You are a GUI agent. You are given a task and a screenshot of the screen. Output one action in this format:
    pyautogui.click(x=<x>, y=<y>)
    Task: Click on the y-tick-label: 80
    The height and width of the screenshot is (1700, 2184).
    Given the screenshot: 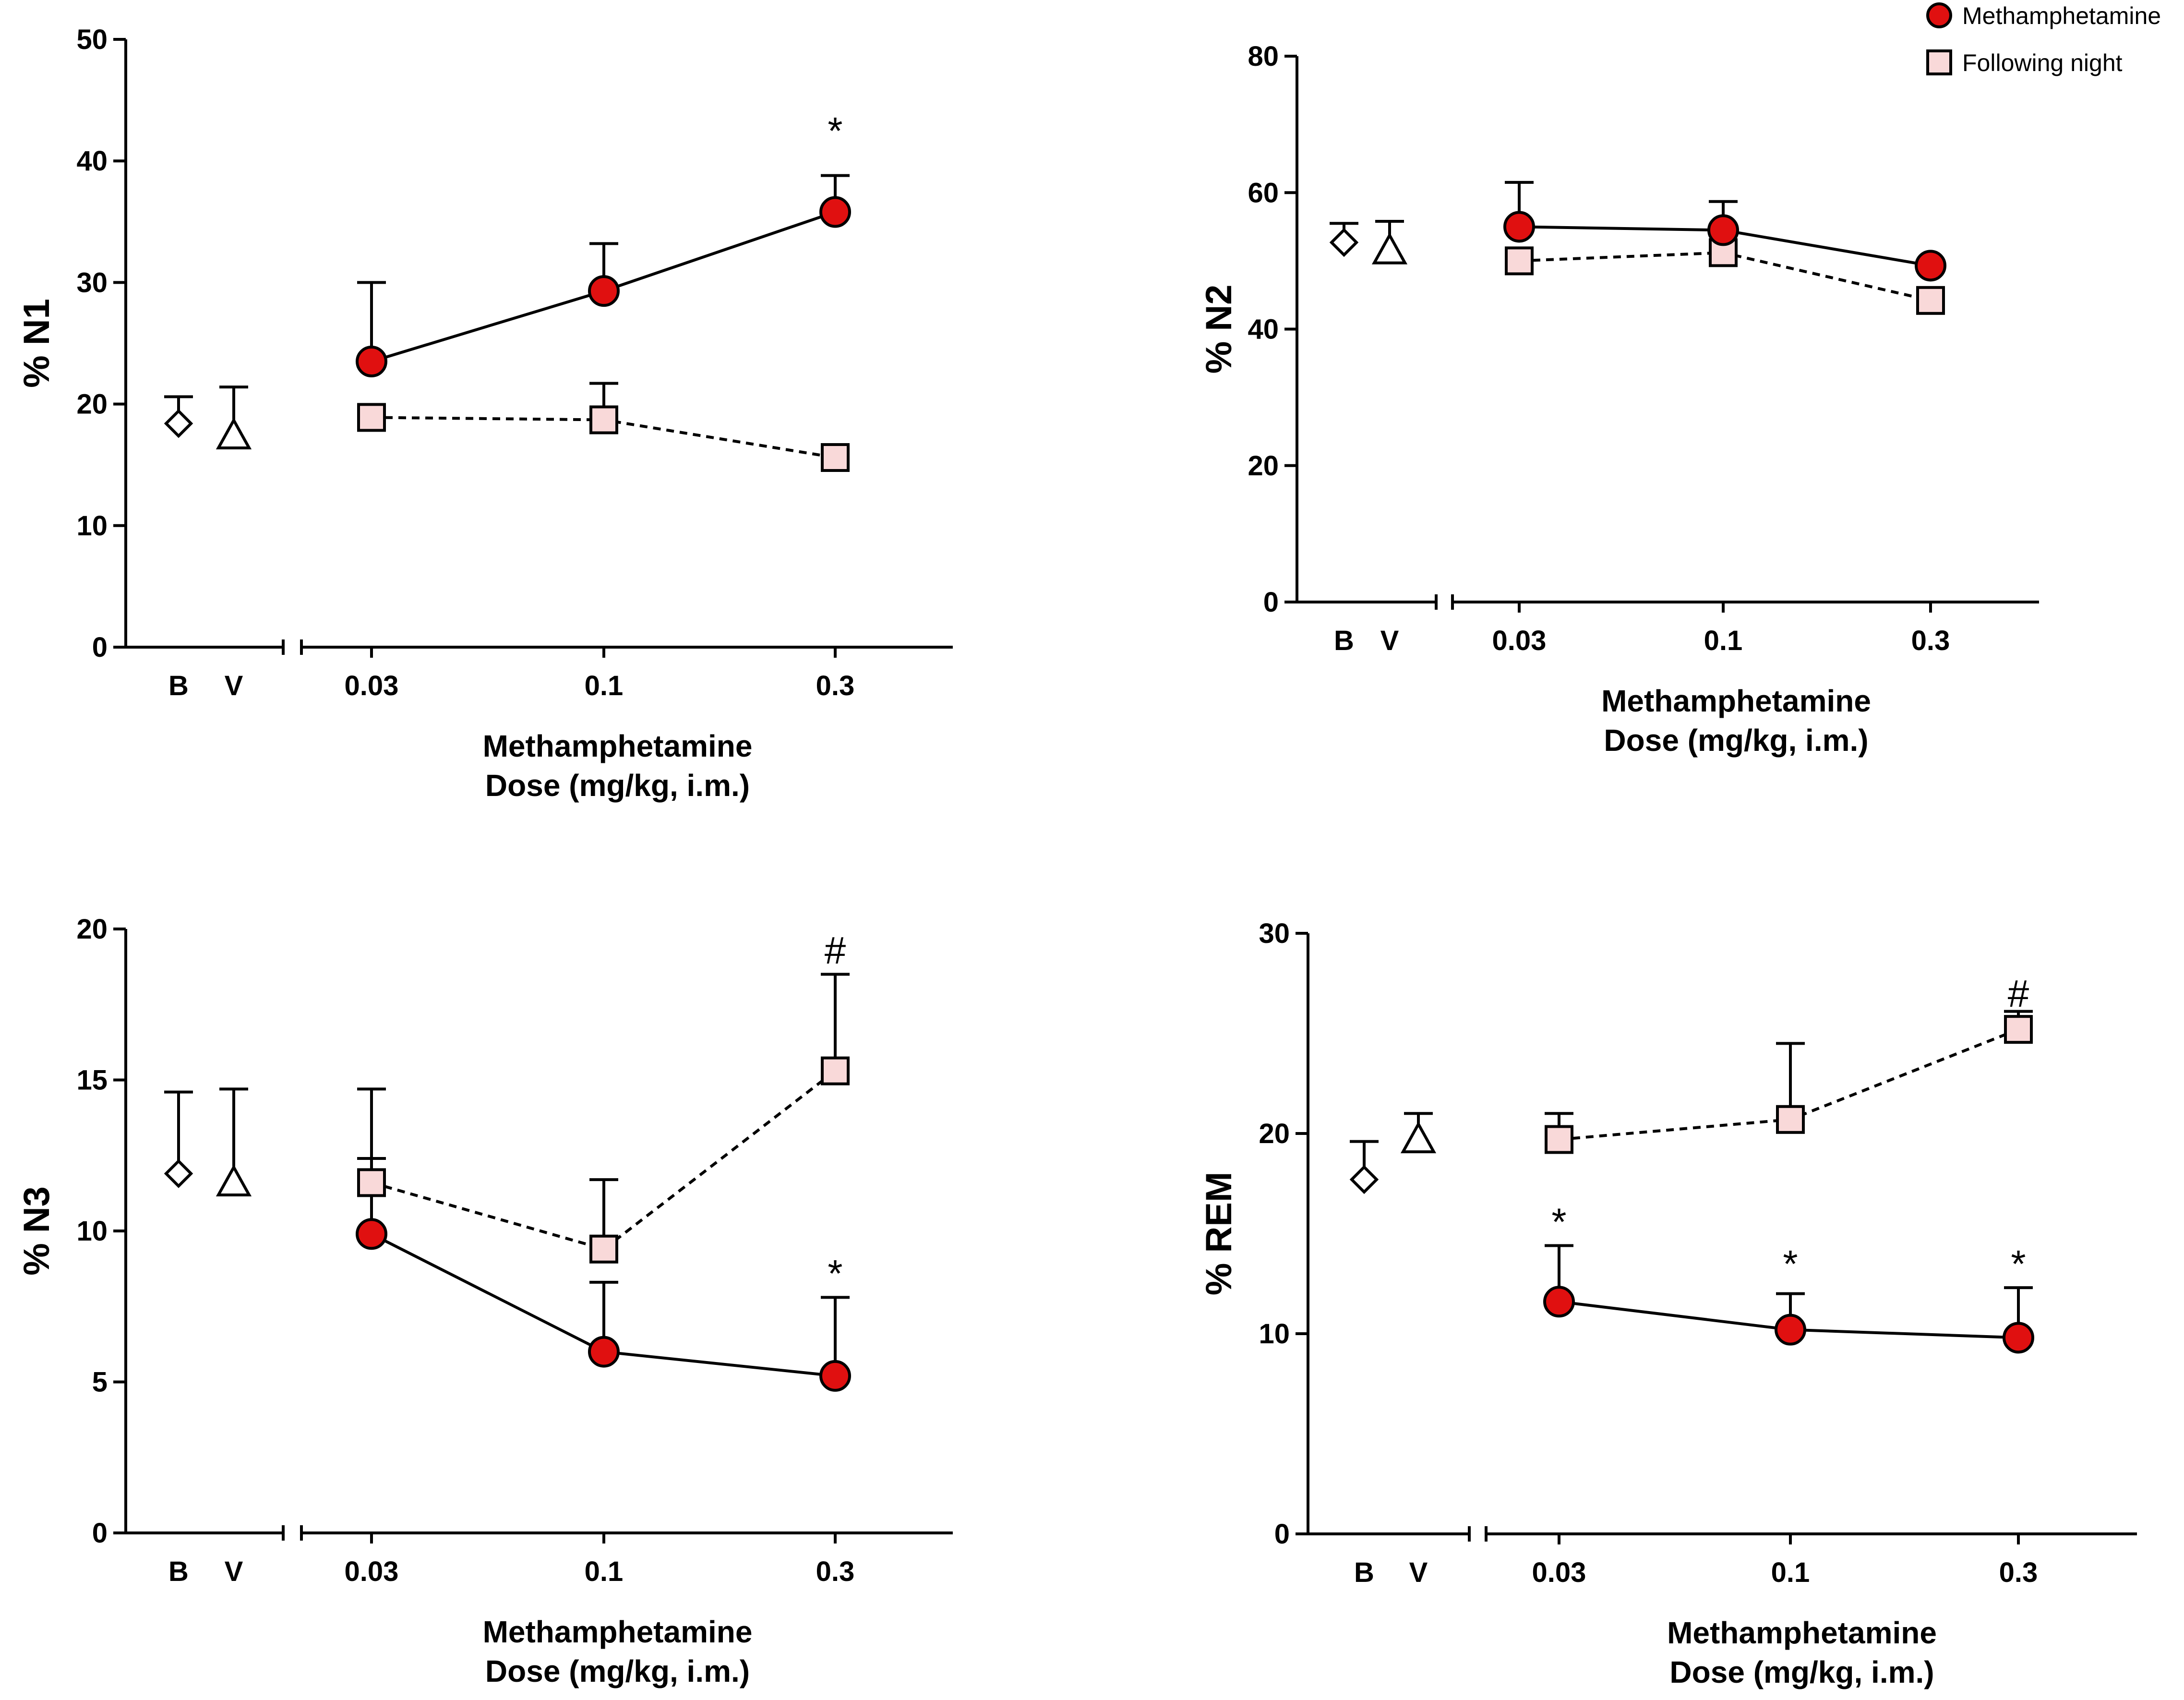 What is the action you would take?
    pyautogui.click(x=1263, y=56)
    